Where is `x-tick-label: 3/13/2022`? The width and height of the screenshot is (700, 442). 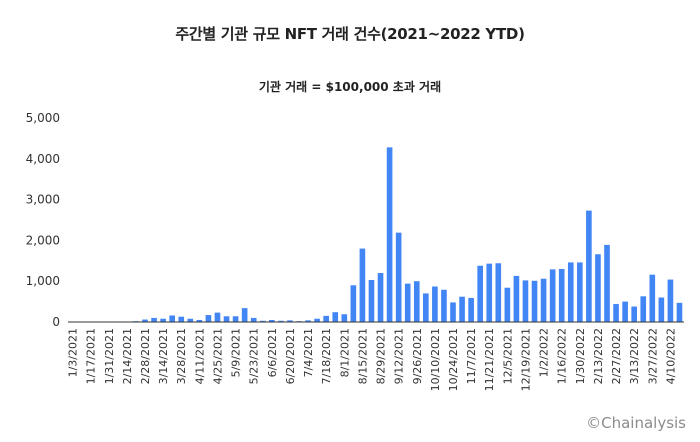 x-tick-label: 3/13/2022 is located at coordinates (634, 356).